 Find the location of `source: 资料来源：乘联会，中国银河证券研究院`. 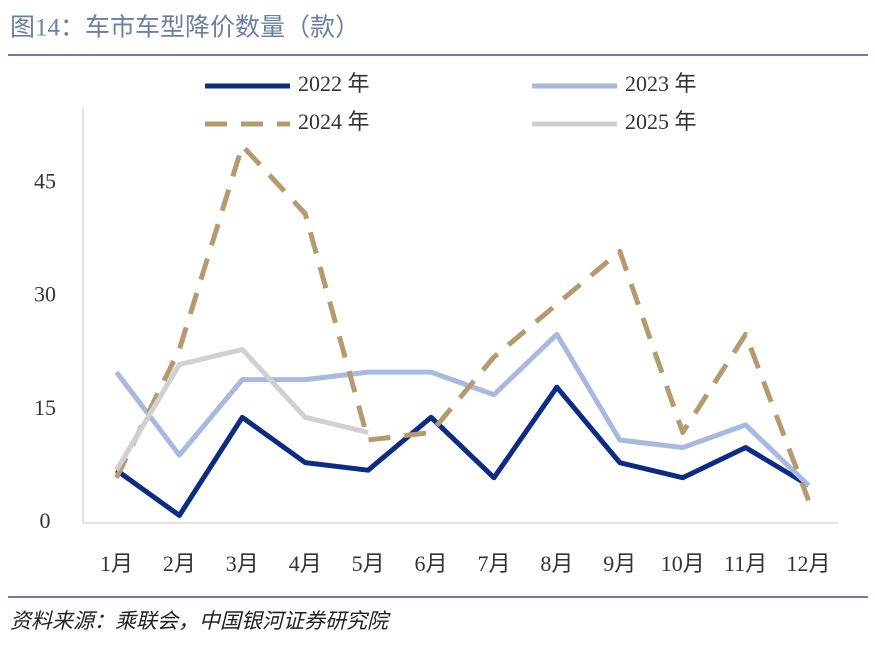

source: 资料来源：乘联会，中国银河证券研究院 is located at coordinates (200, 621).